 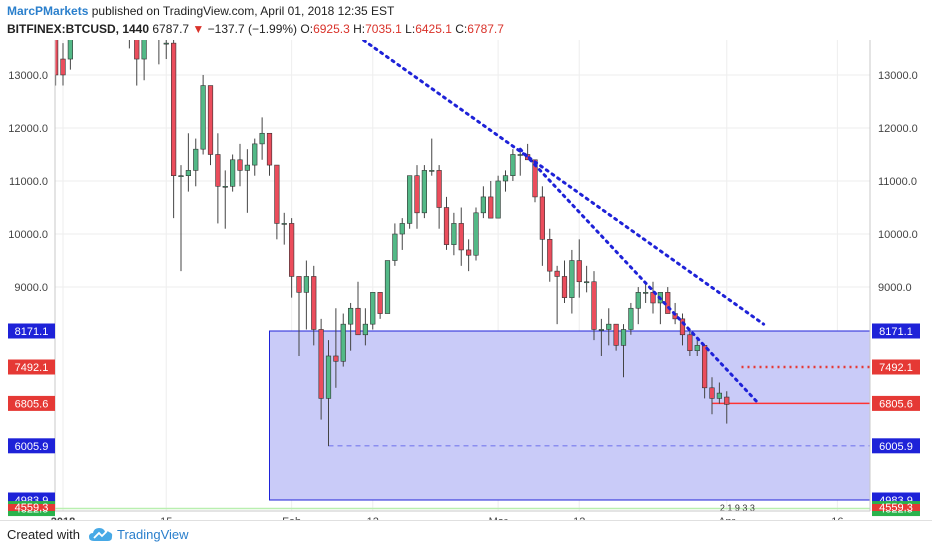 I want to click on high-label: H:, so click(x=359, y=29).